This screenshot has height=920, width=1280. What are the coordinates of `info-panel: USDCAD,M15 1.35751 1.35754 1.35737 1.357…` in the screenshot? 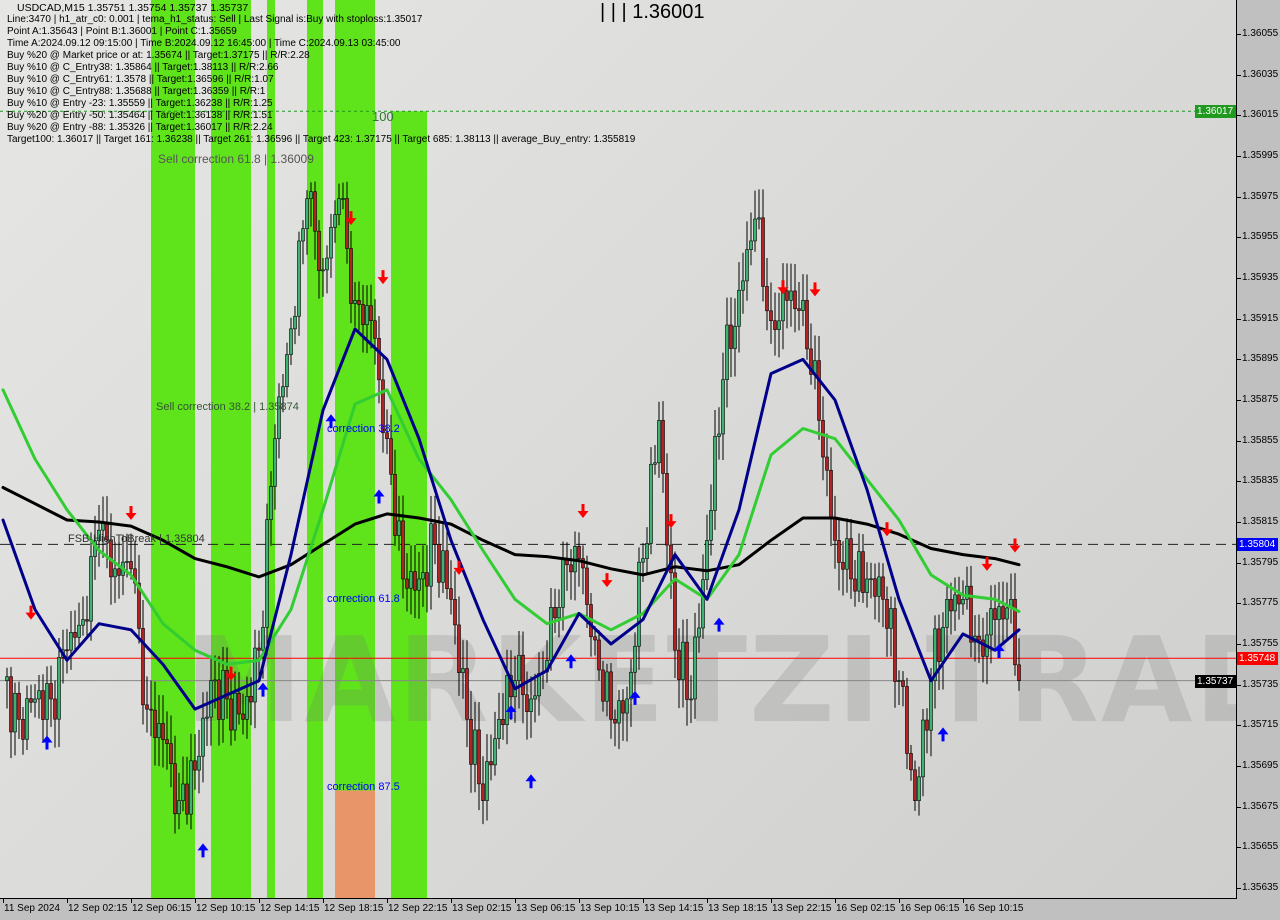 It's located at (321, 74).